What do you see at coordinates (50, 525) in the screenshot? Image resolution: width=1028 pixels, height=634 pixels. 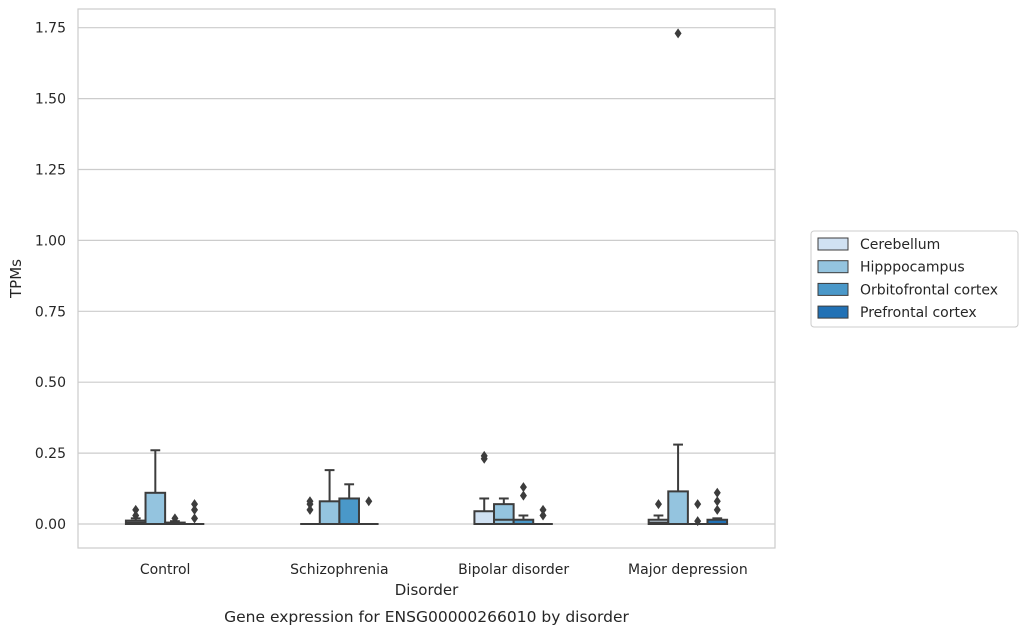 I see `y-tick-label: 0.00` at bounding box center [50, 525].